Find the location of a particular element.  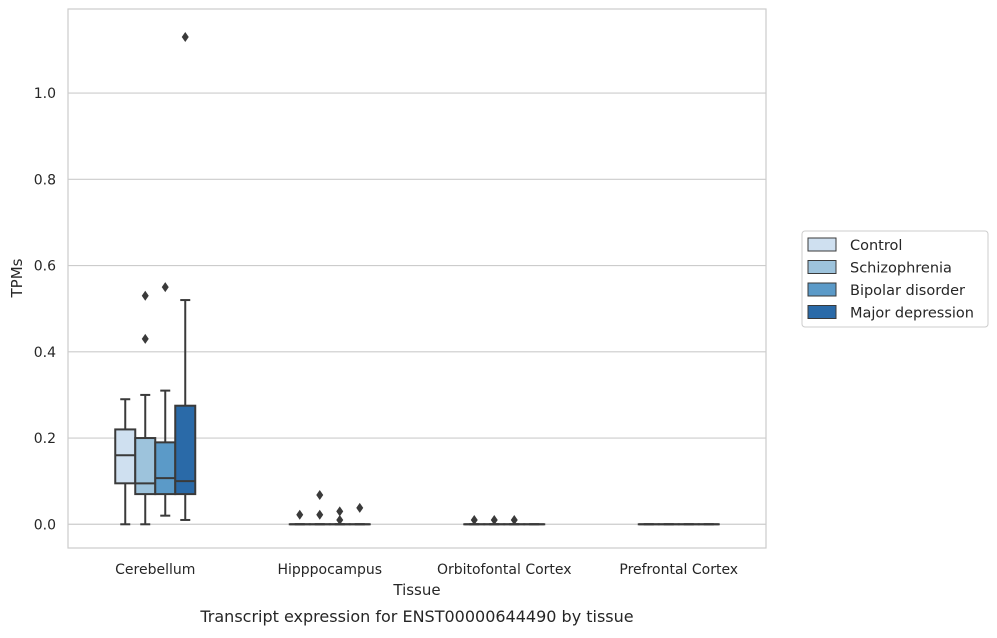

legend-label: Bipolar disorder is located at coordinates (907, 291).